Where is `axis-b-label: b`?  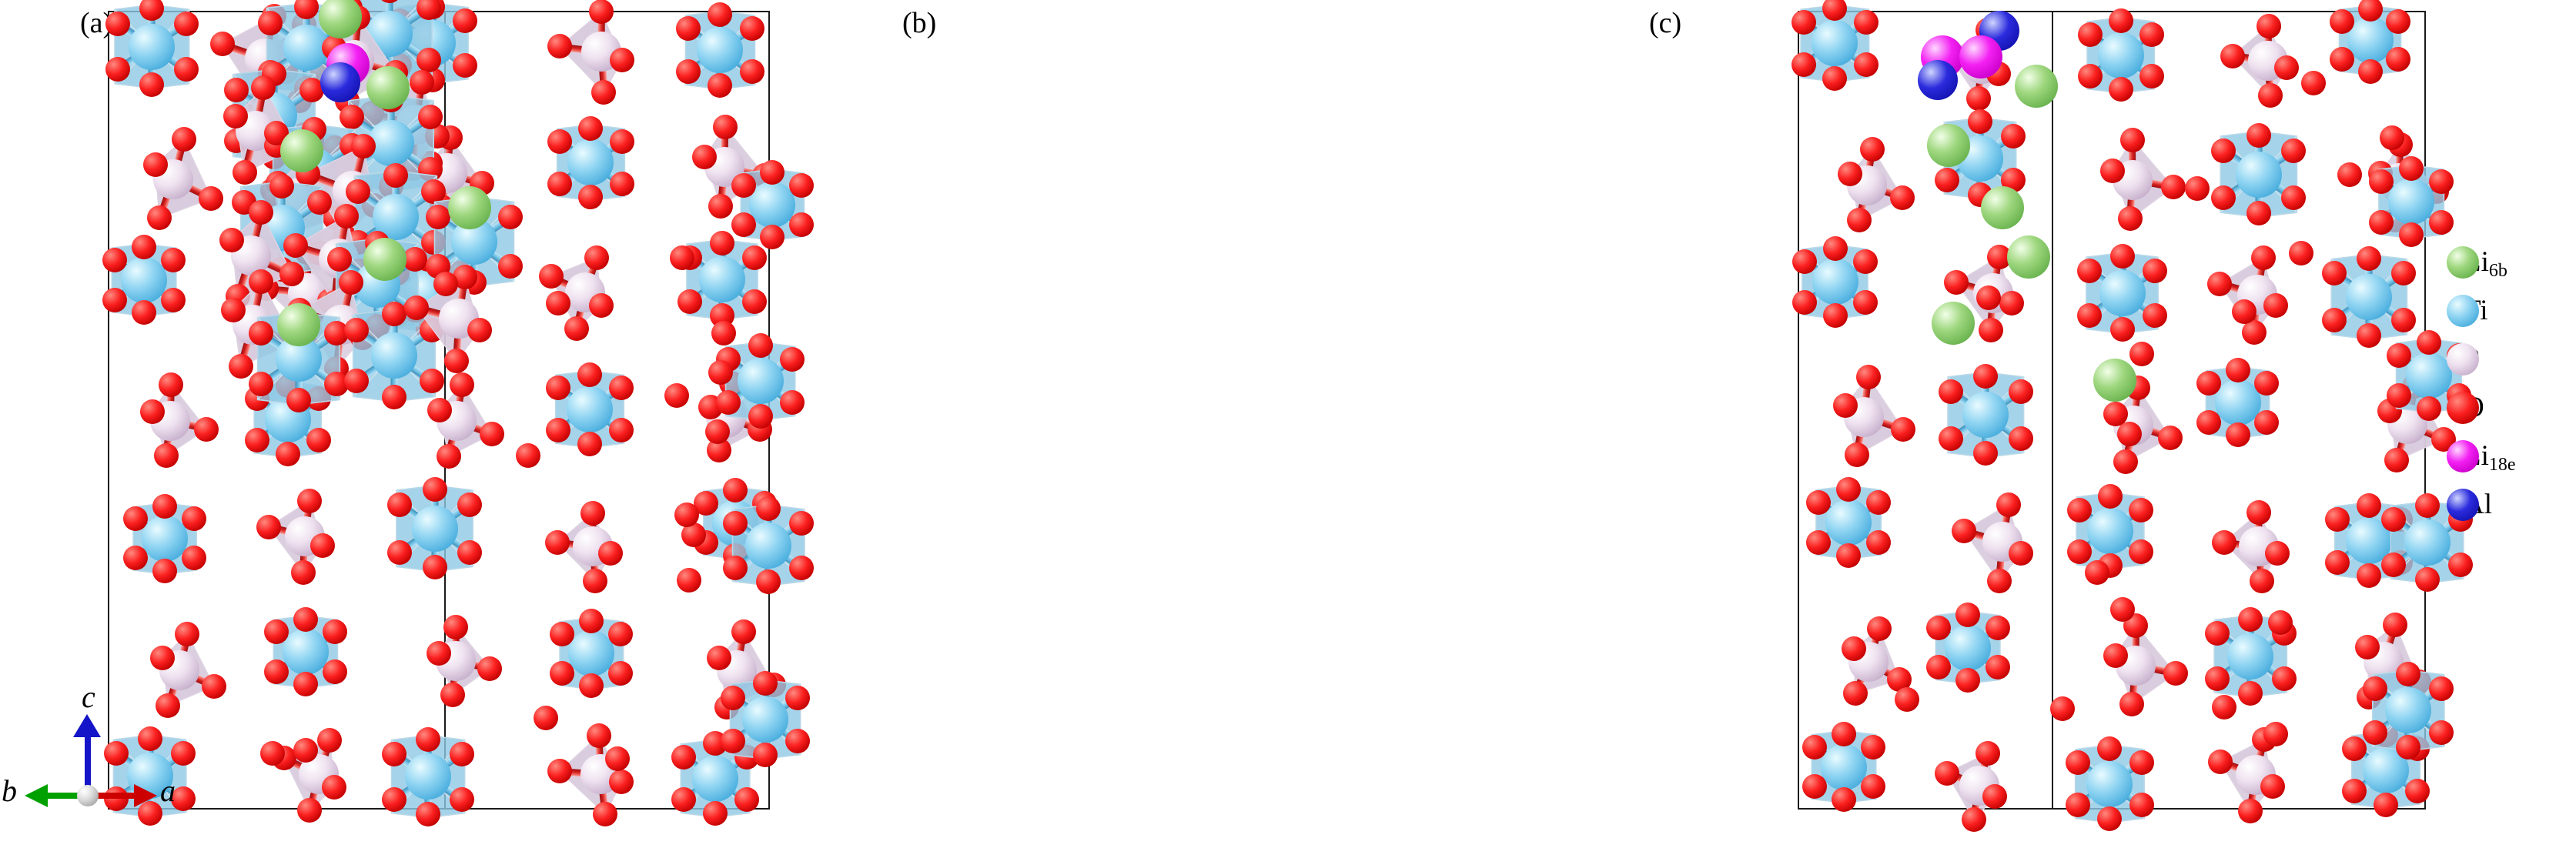
axis-b-label: b is located at coordinates (9, 791).